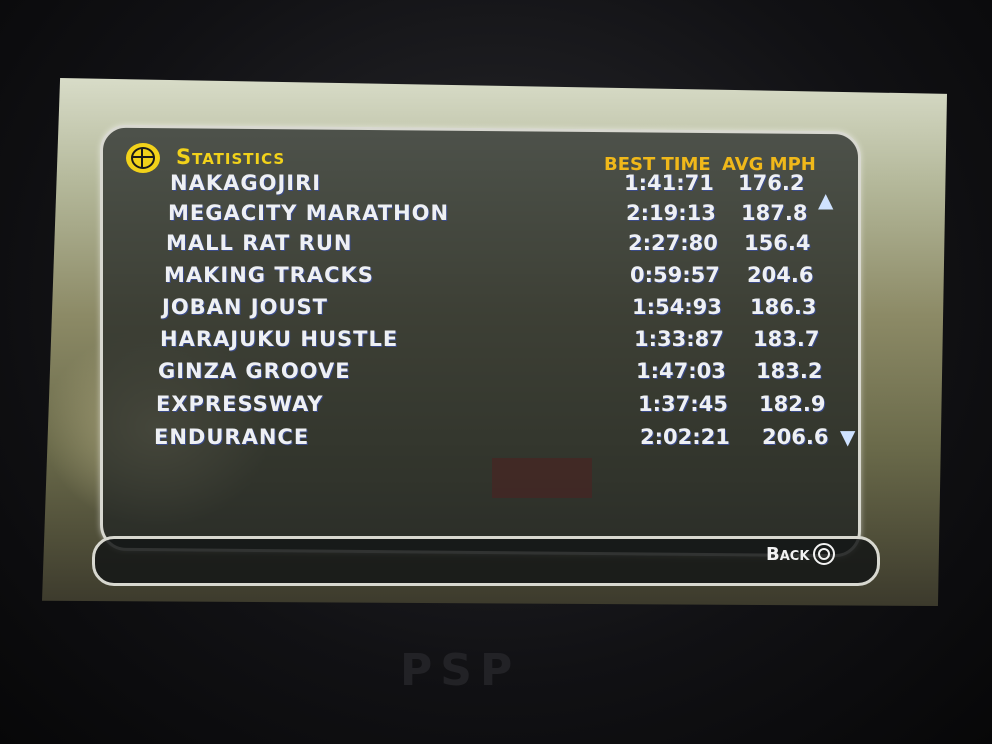 Image resolution: width=992 pixels, height=744 pixels. I want to click on track-name: MALL RAT RUN, so click(259, 243).